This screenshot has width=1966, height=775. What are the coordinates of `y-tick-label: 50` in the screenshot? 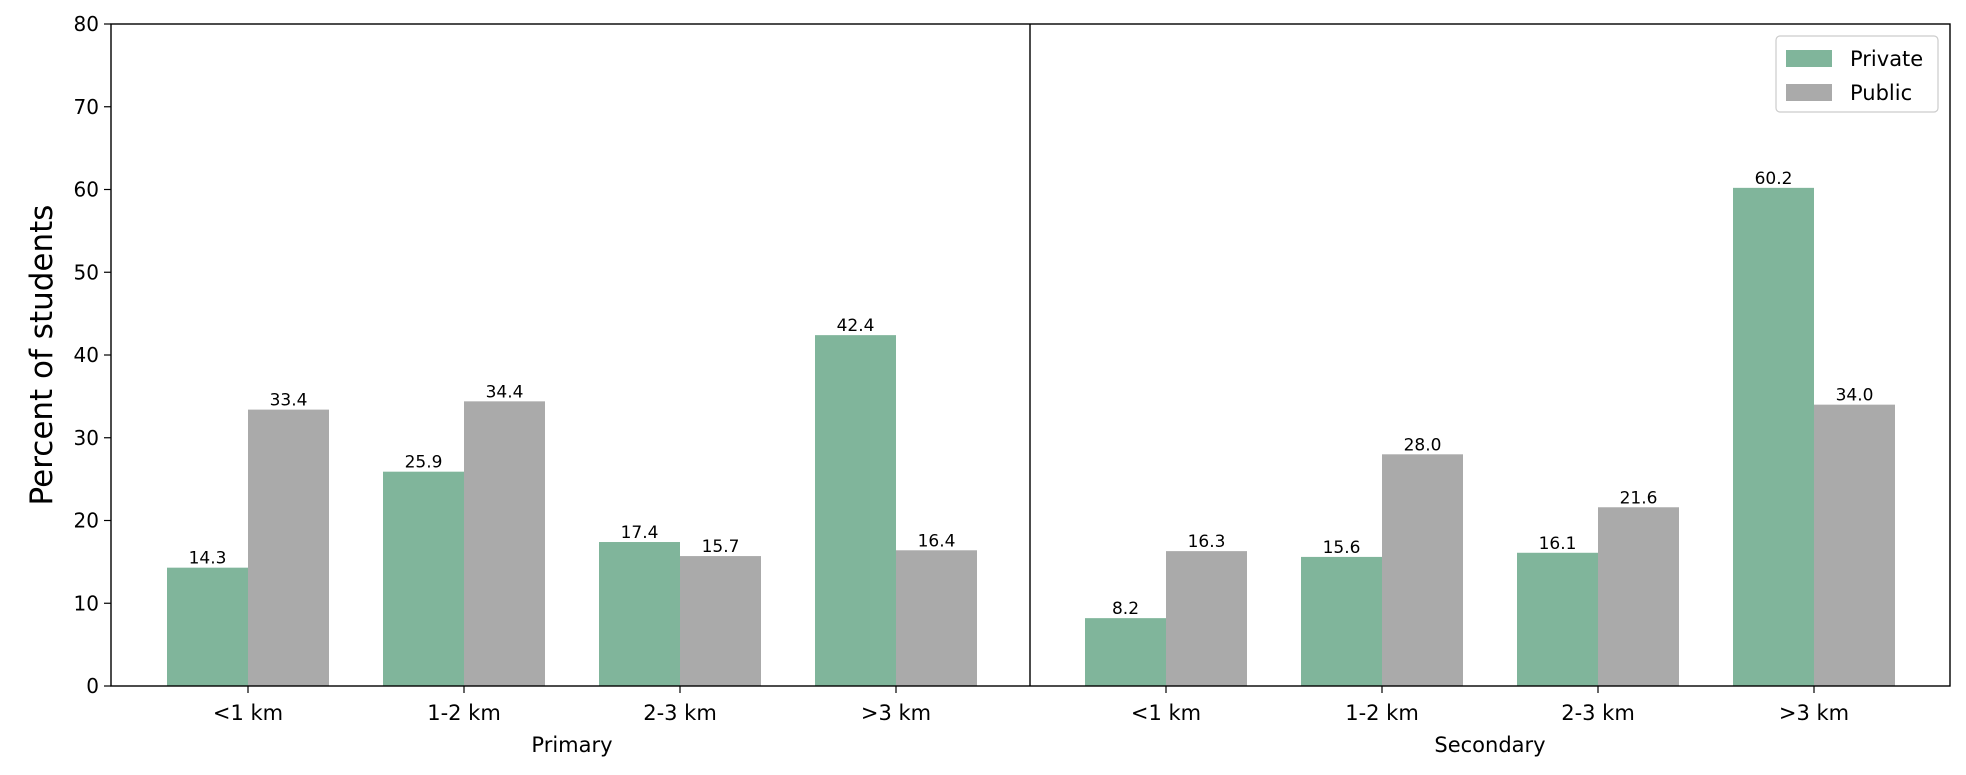 It's located at (86, 272).